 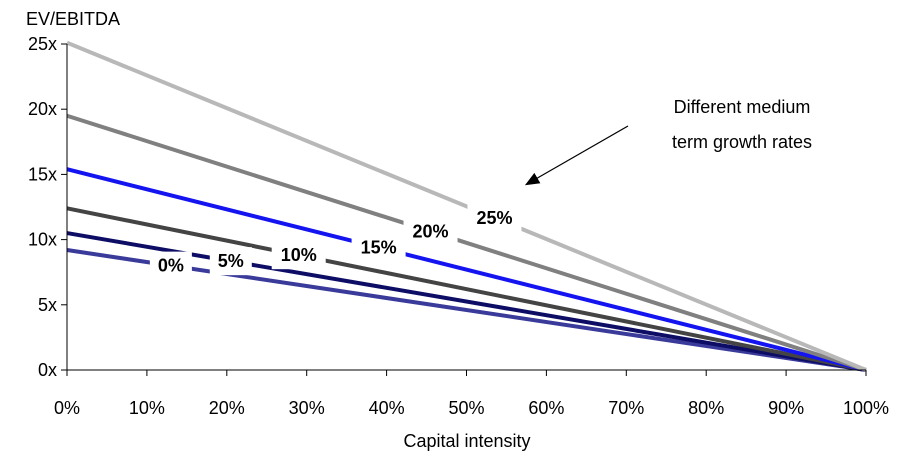 I want to click on y-tick-label: 25x, so click(x=42, y=44).